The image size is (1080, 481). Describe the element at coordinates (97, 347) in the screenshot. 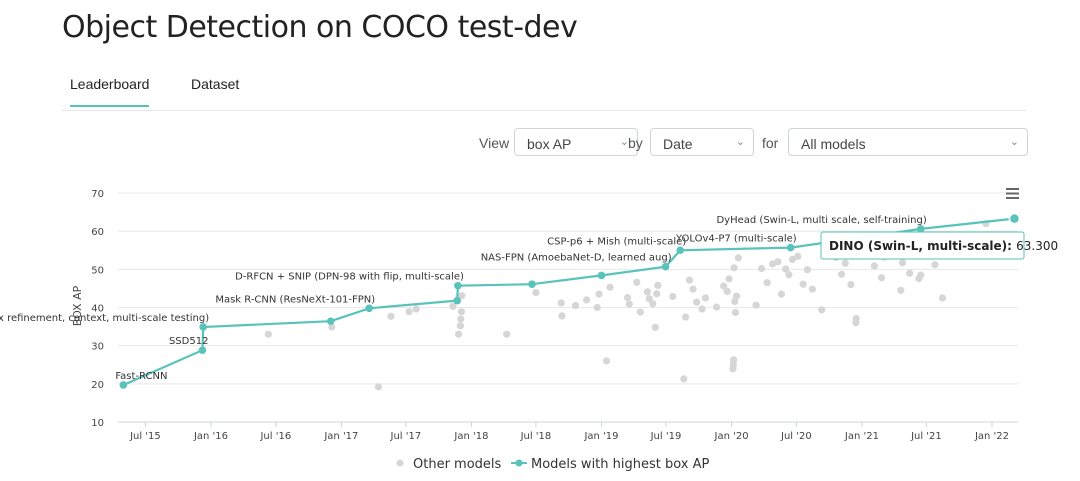

I see `y-tick-label: 30` at that location.